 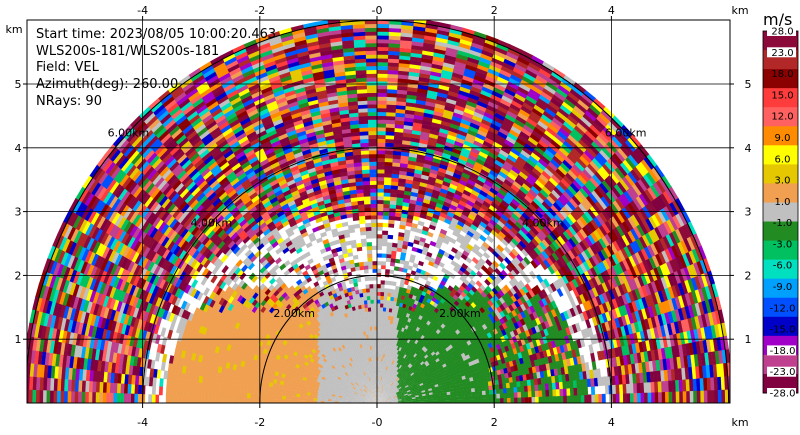 I want to click on colorbar-tick-label-7: 3.0, so click(x=783, y=181).